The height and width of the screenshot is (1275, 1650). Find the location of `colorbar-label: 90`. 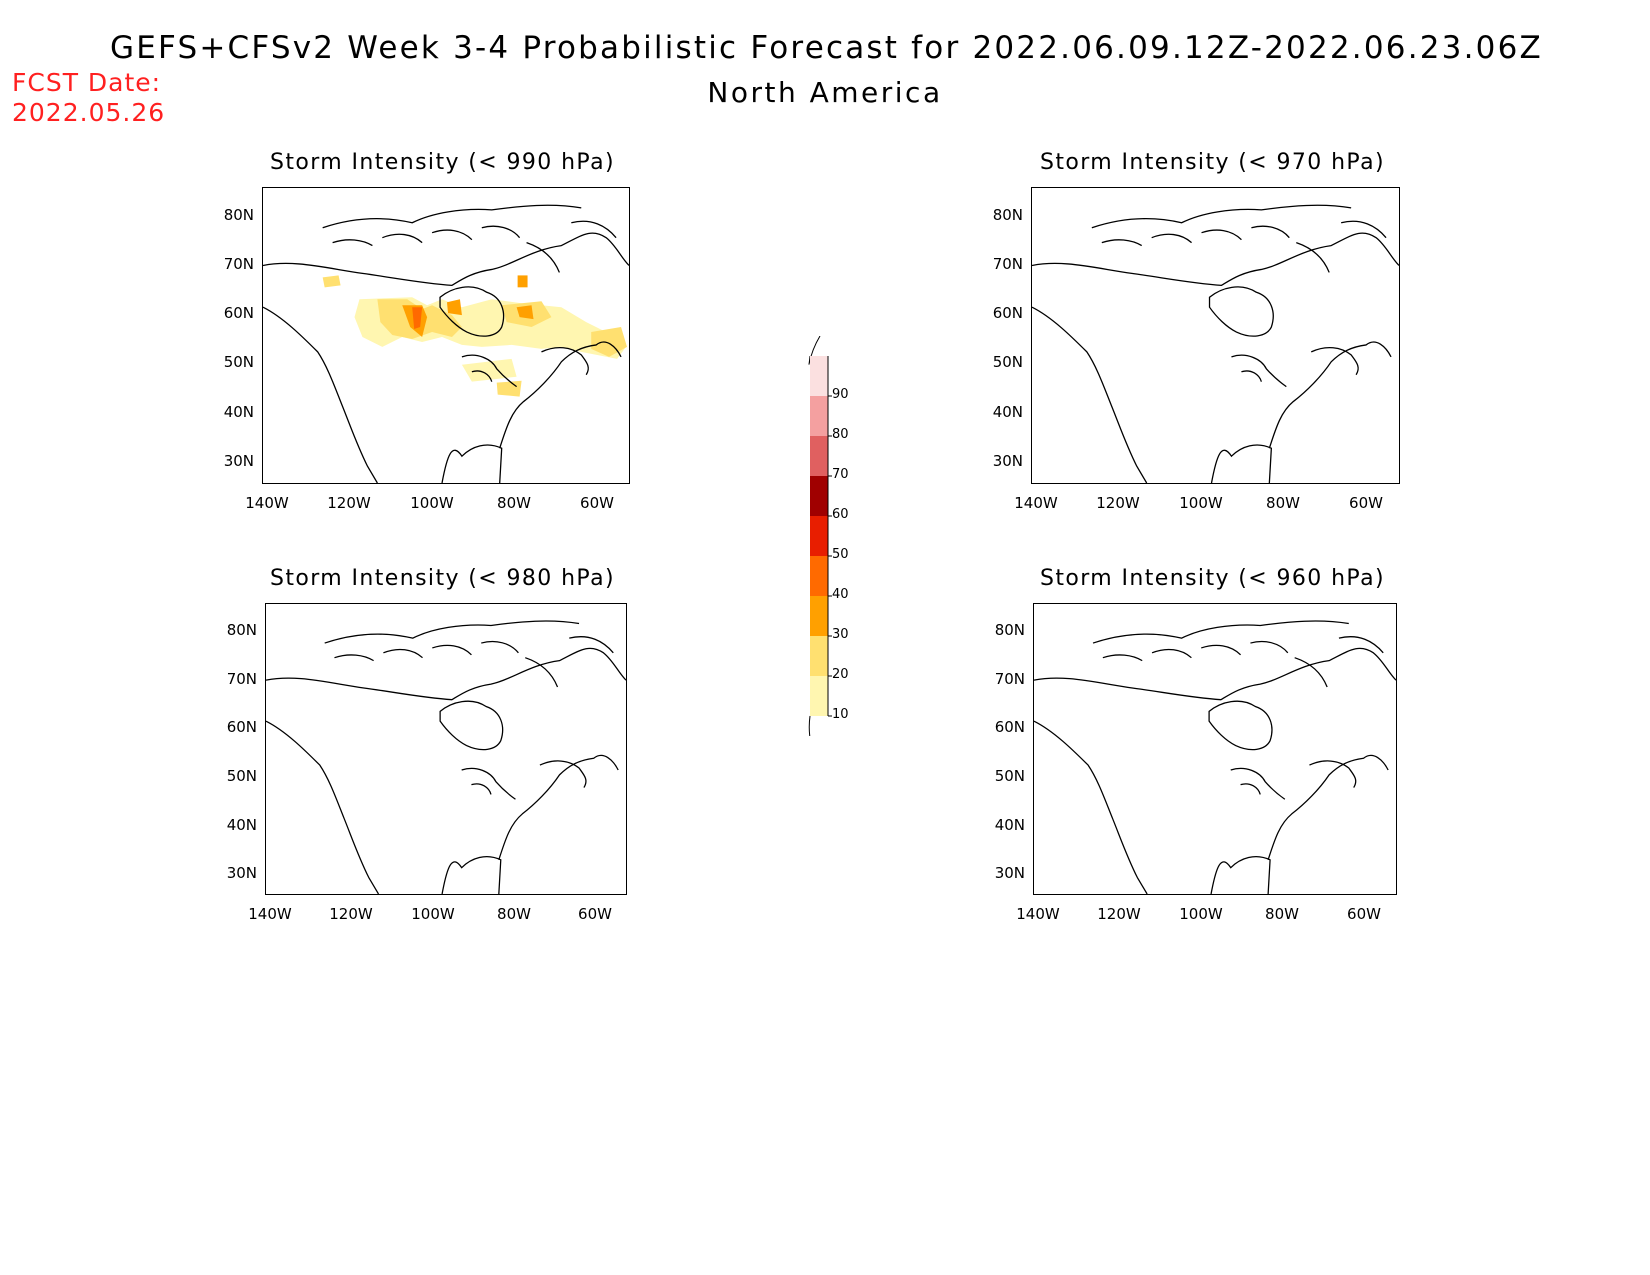

colorbar-label: 90 is located at coordinates (840, 394).